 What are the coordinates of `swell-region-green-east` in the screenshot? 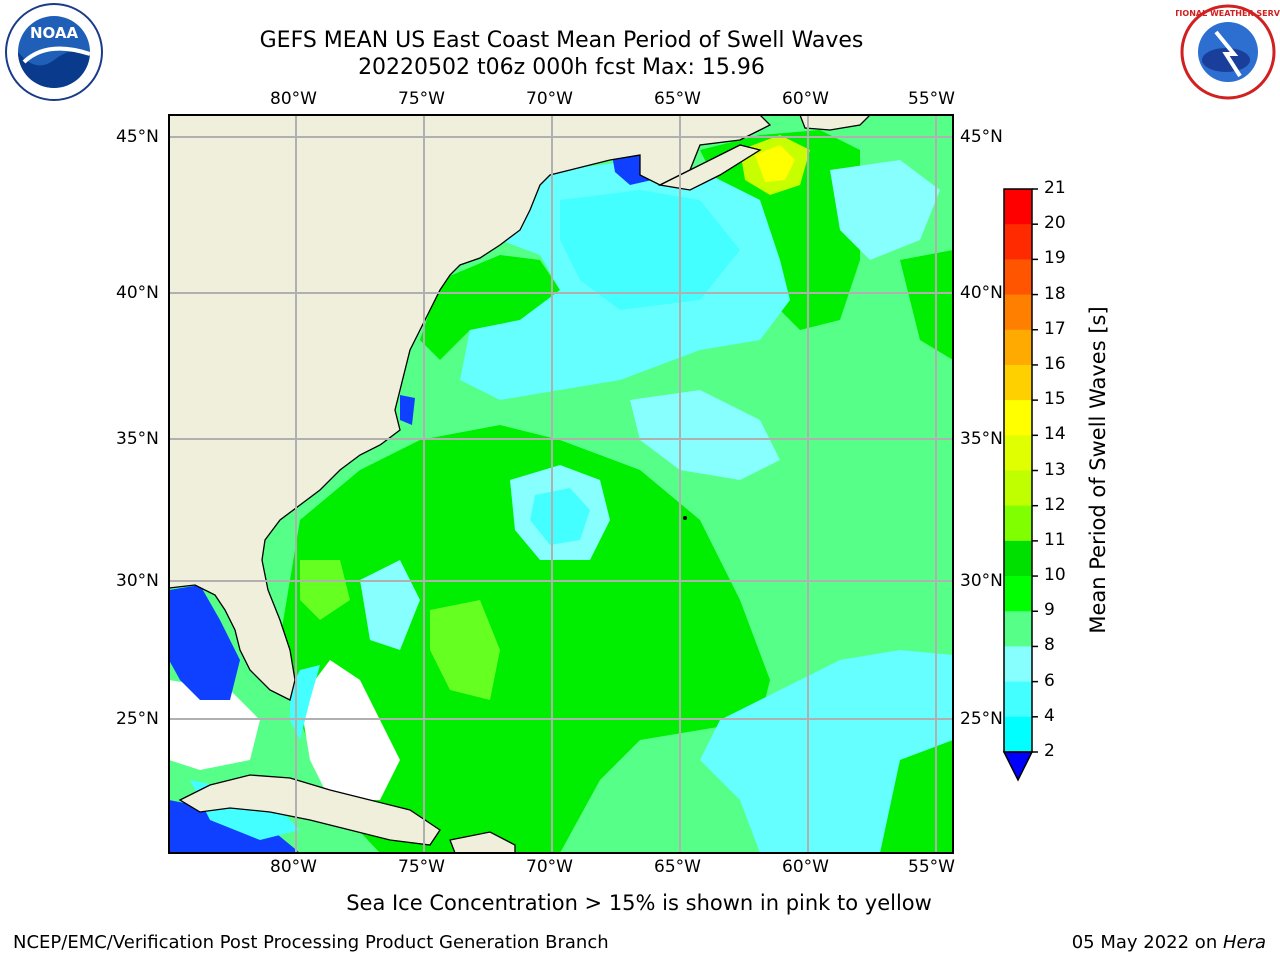 It's located at (926, 305).